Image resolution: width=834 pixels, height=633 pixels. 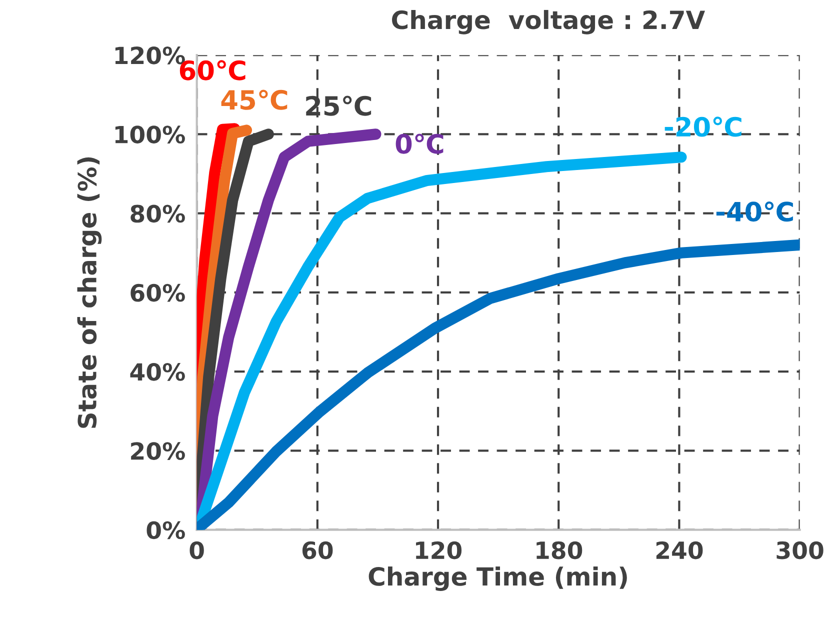 What do you see at coordinates (165, 530) in the screenshot?
I see `y-tick-label: 0%` at bounding box center [165, 530].